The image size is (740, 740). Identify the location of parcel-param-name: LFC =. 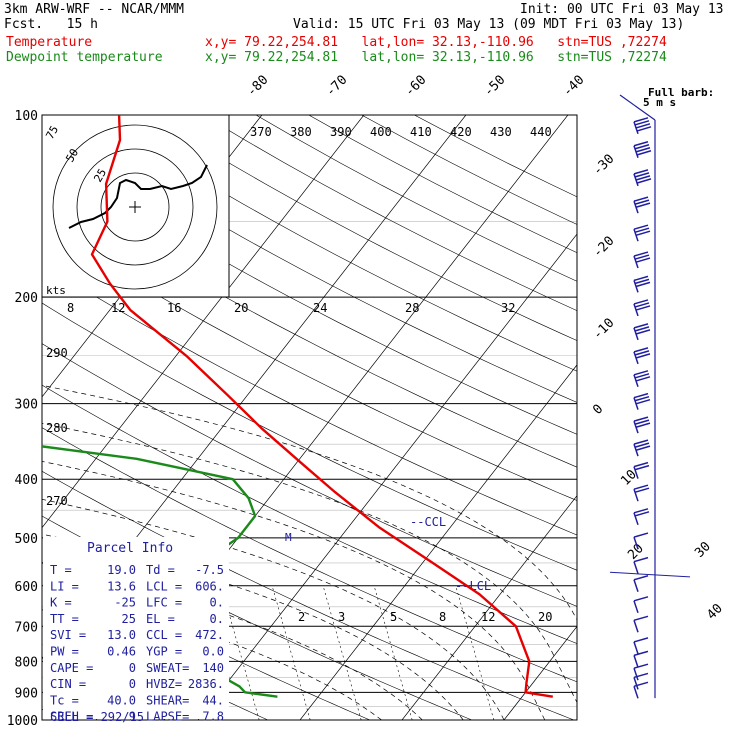
(164, 603).